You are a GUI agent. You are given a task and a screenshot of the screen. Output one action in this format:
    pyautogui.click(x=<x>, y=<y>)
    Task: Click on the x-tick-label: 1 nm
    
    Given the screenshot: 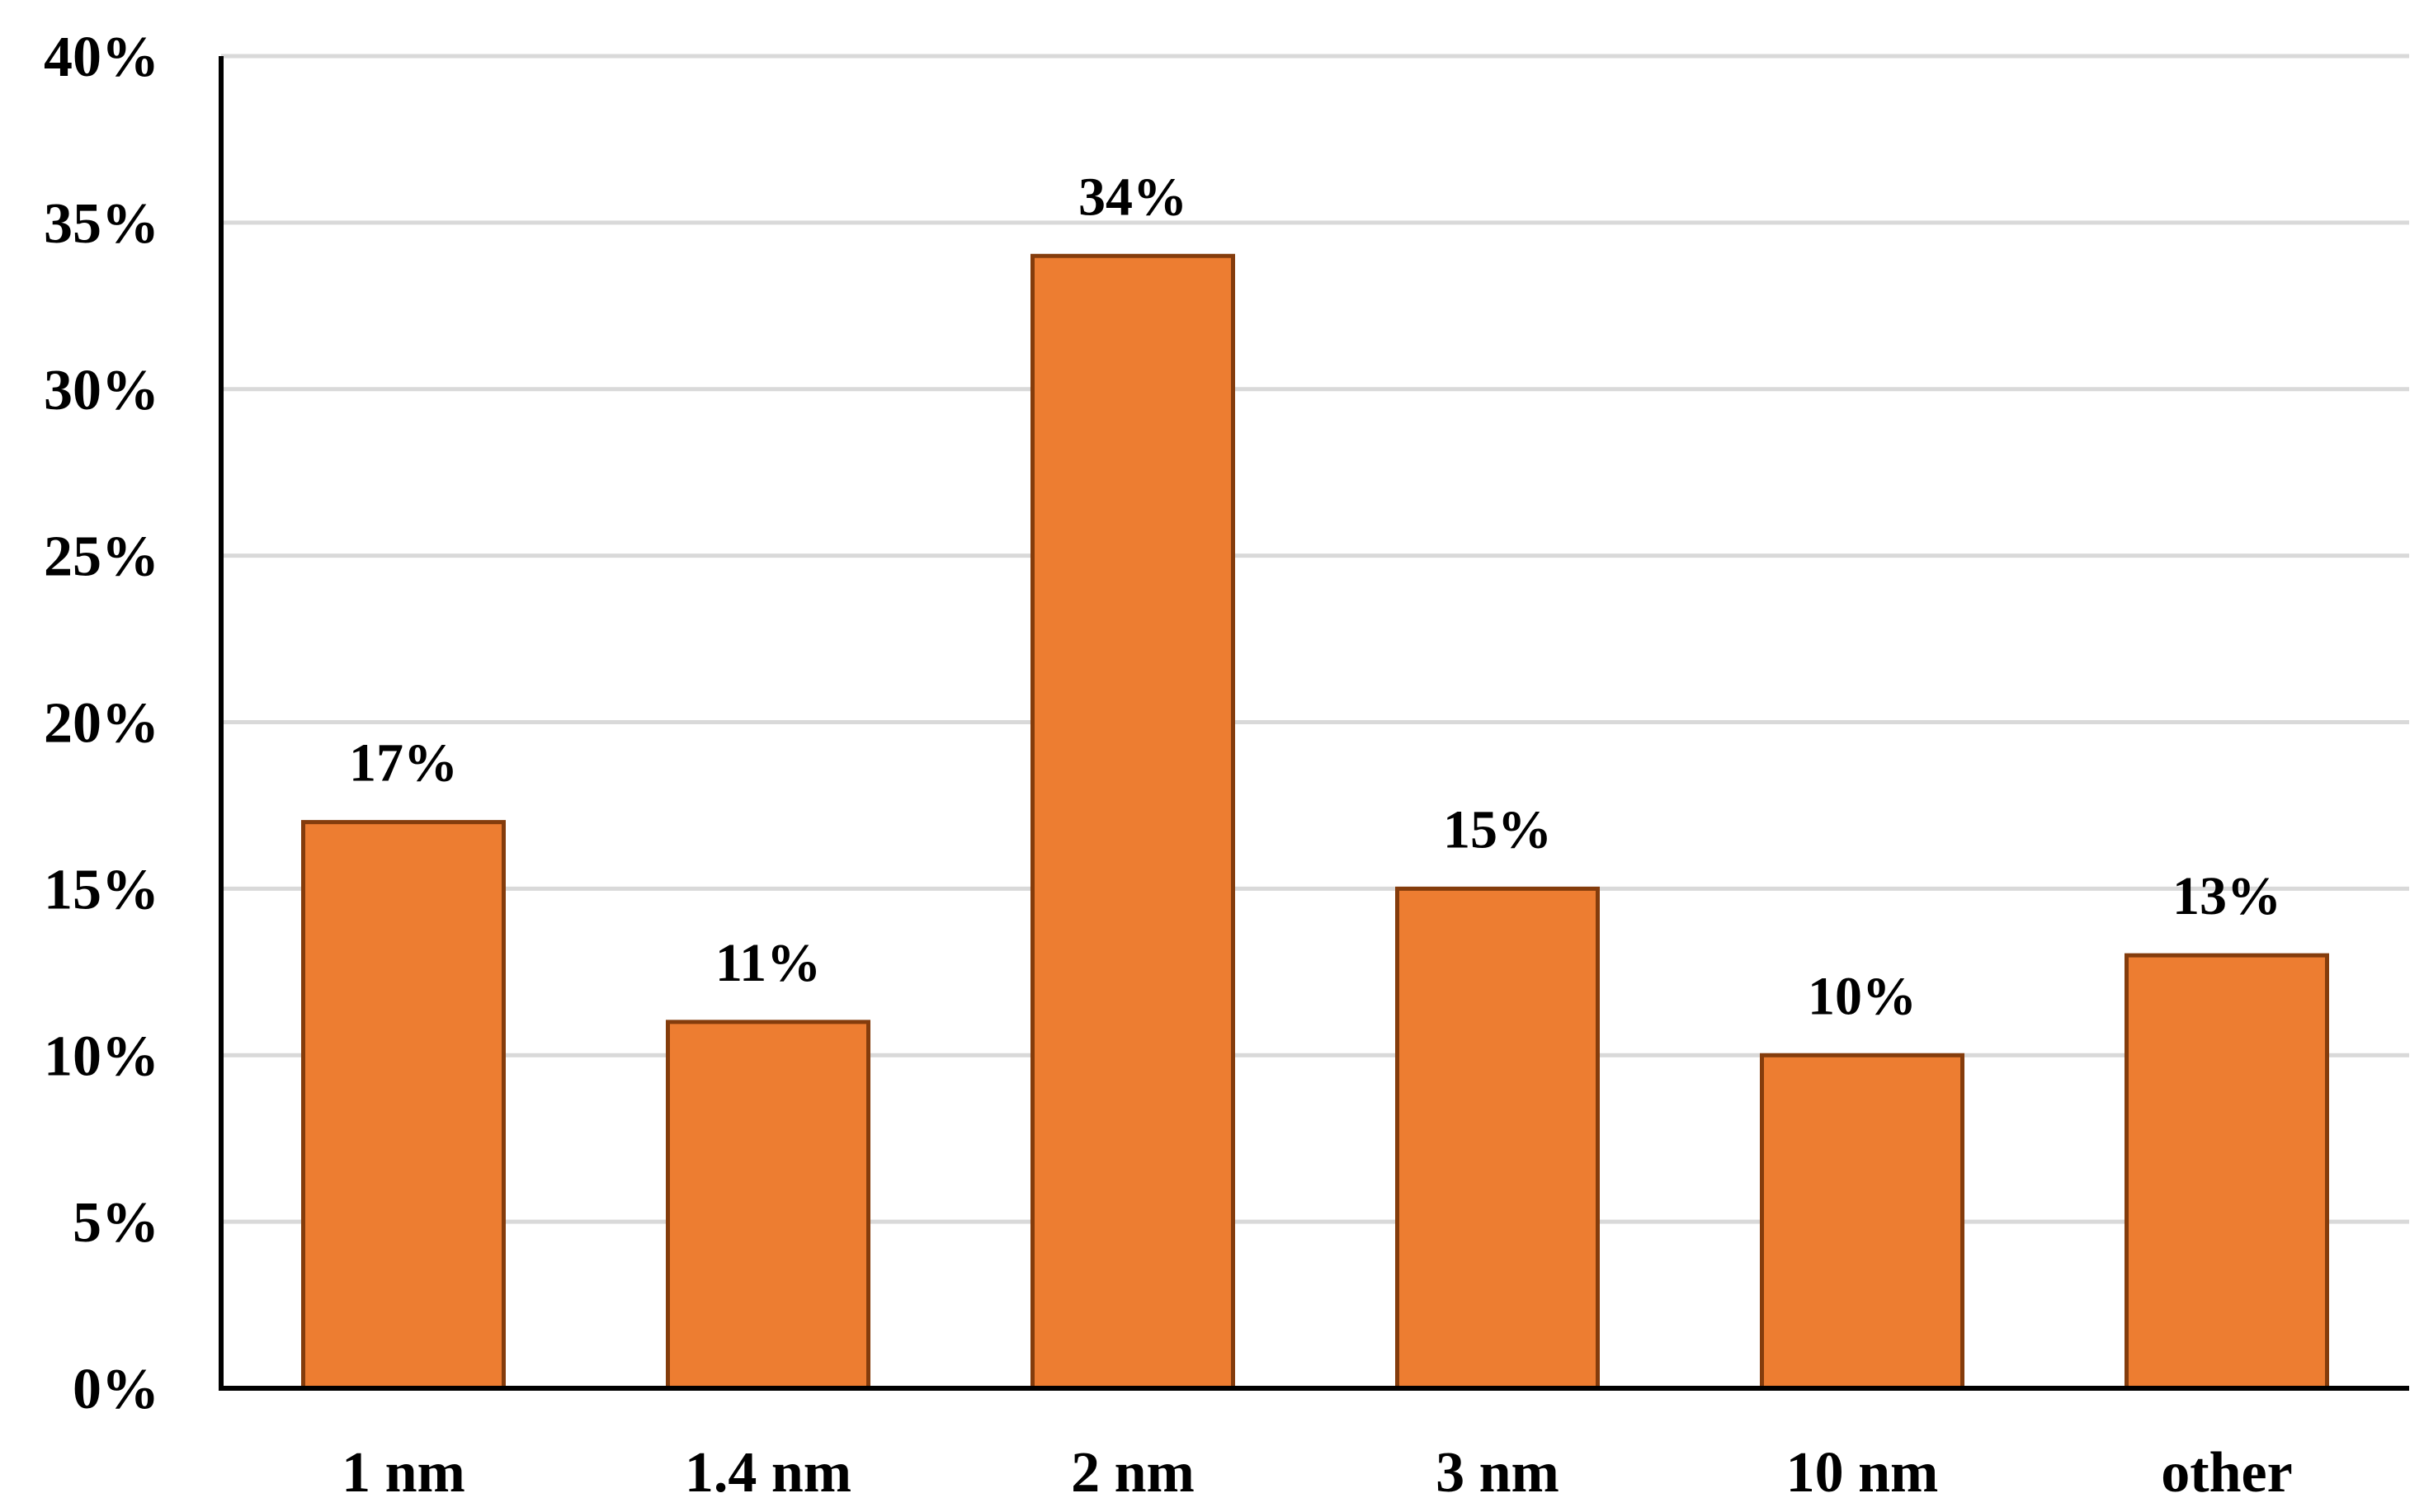 What is the action you would take?
    pyautogui.click(x=403, y=1473)
    